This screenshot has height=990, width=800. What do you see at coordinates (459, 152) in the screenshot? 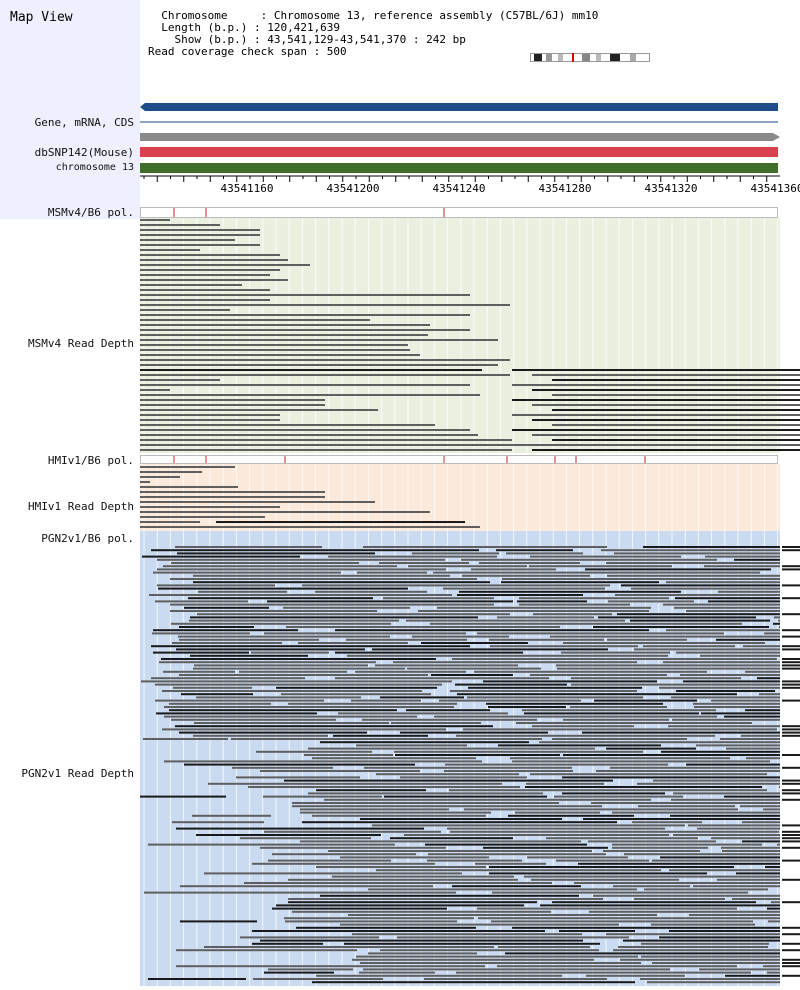
I see `dbsnp-feature` at bounding box center [459, 152].